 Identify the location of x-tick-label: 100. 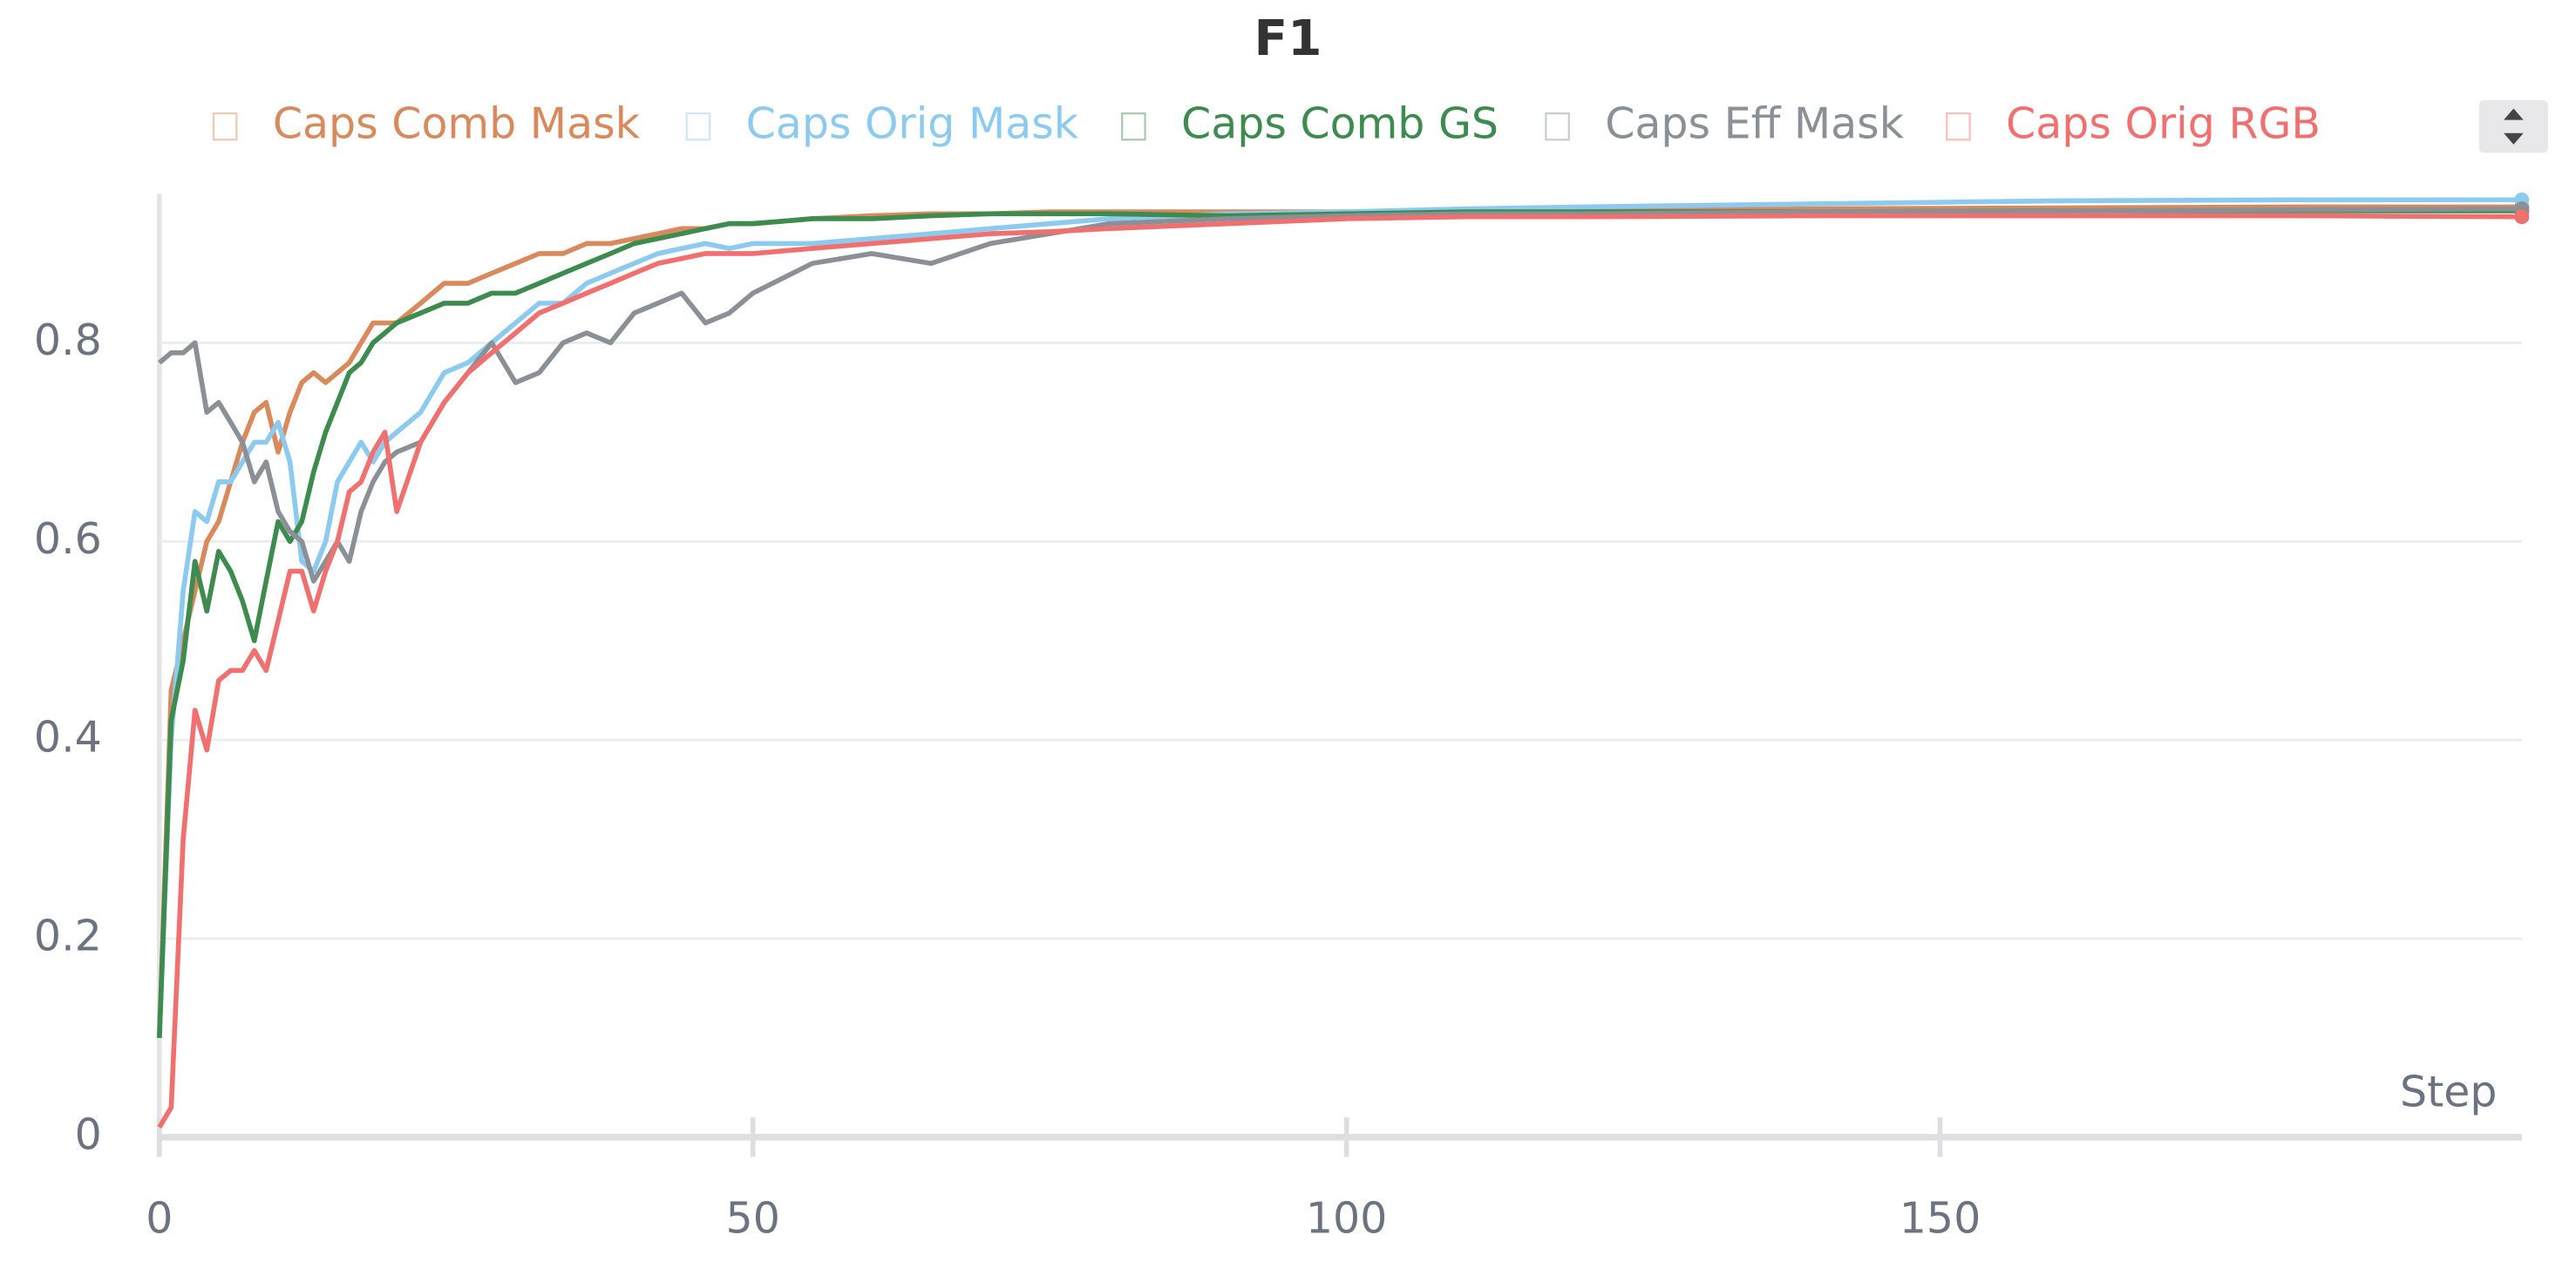
(1347, 1218).